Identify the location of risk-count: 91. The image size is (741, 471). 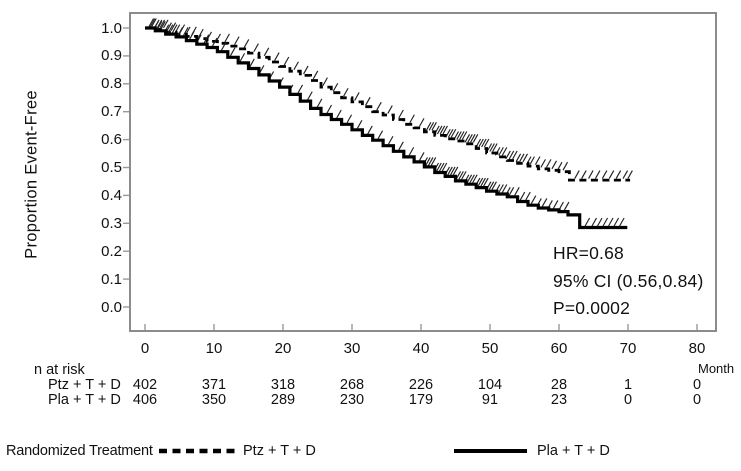
(490, 400).